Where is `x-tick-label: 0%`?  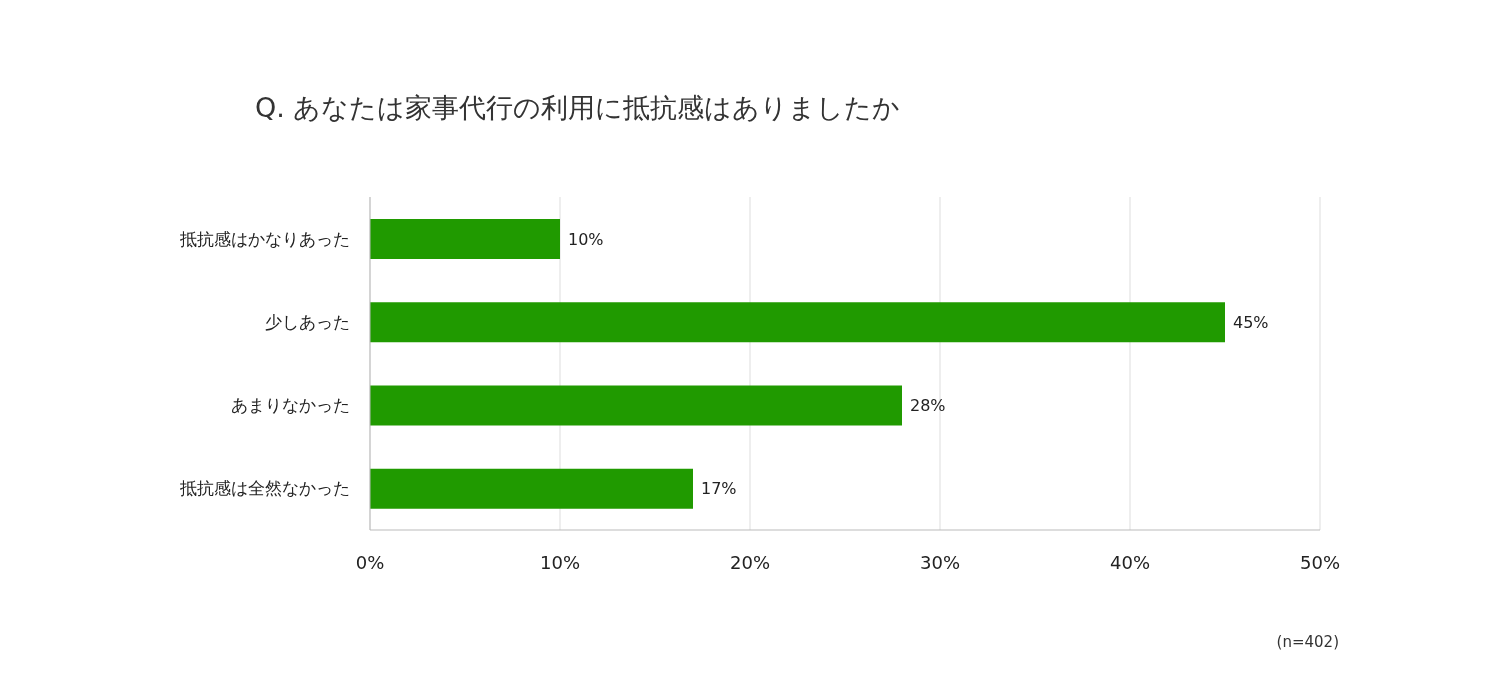
x-tick-label: 0% is located at coordinates (370, 562).